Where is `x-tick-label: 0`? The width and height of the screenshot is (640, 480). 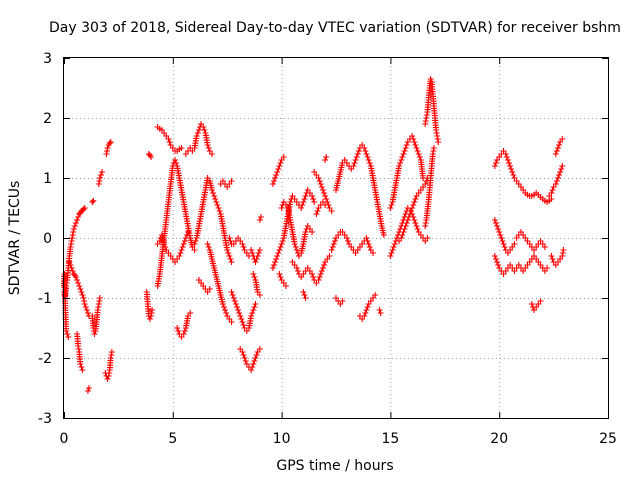 x-tick-label: 0 is located at coordinates (64, 439).